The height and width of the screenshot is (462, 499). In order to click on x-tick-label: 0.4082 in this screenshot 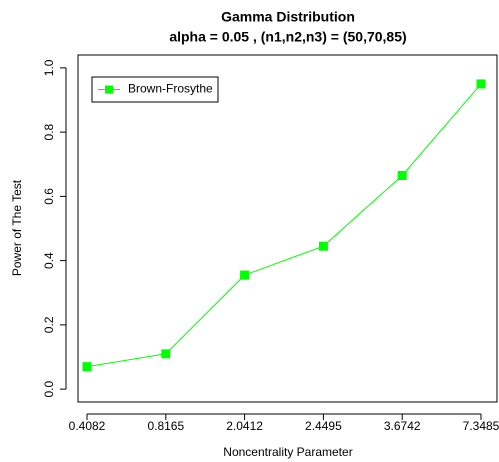, I will do `click(87, 426)`.